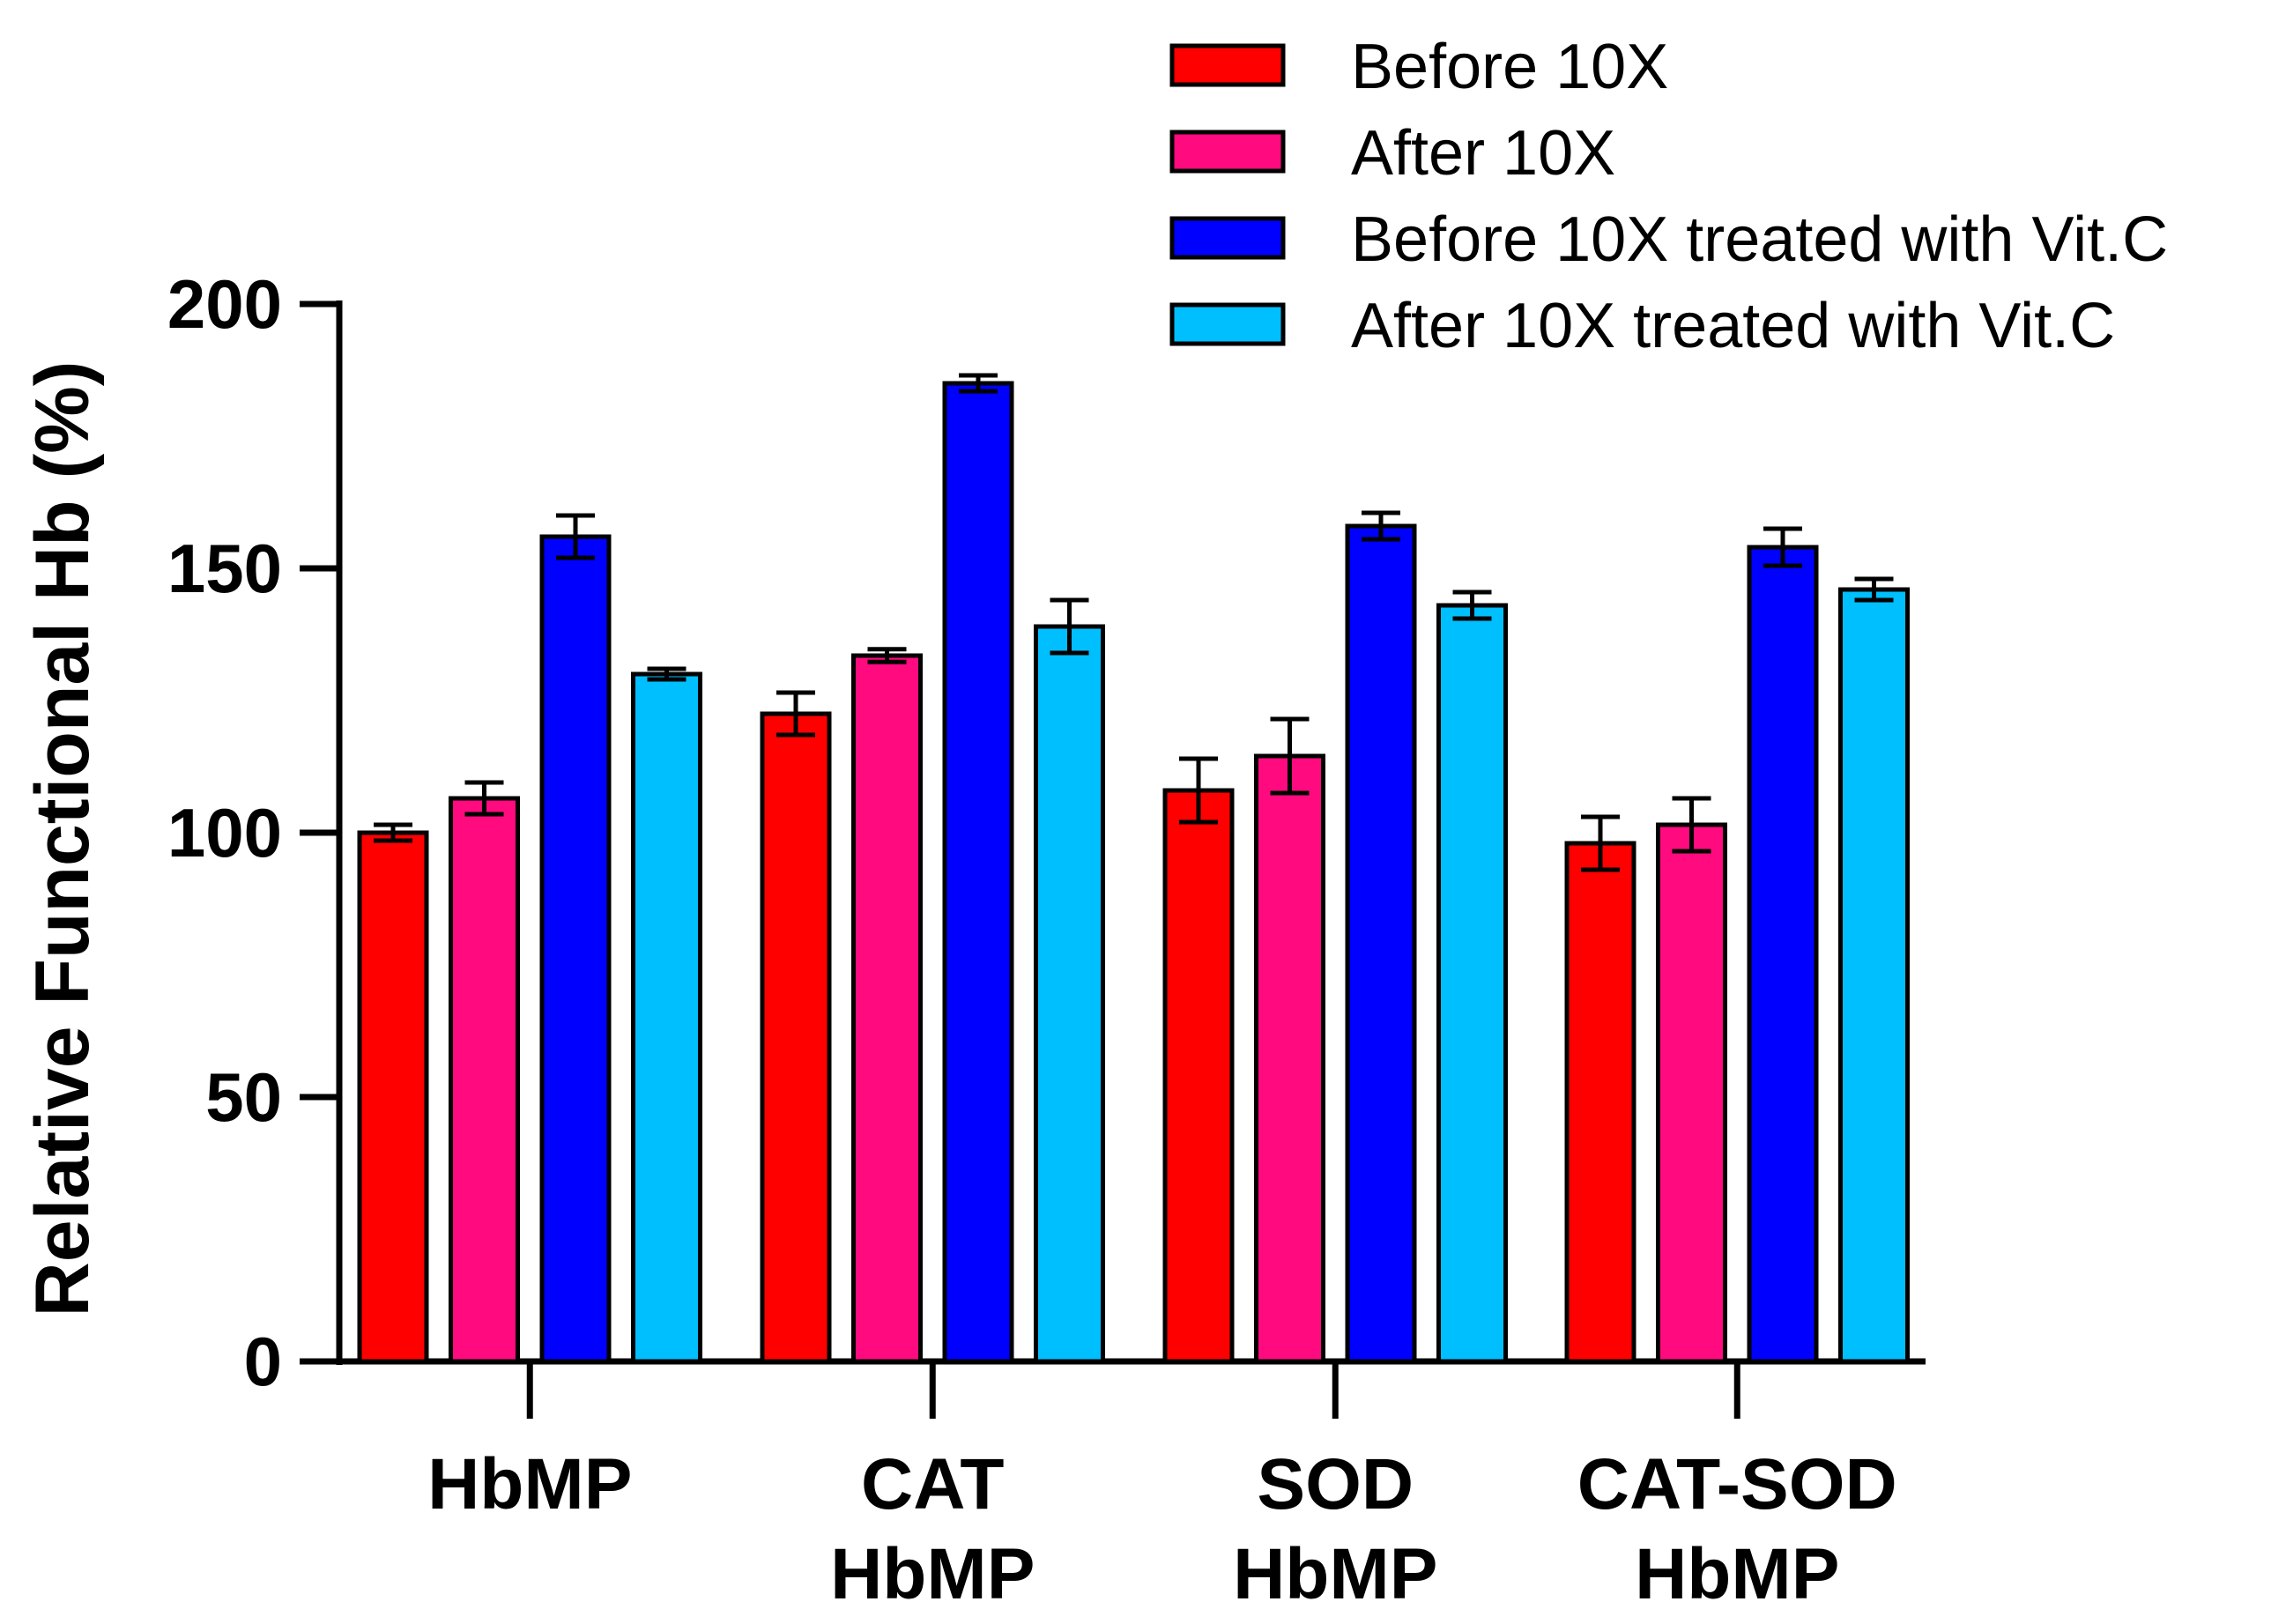 The height and width of the screenshot is (1624, 2271). Describe the element at coordinates (933, 1484) in the screenshot. I see `x-category-label: CAT` at that location.